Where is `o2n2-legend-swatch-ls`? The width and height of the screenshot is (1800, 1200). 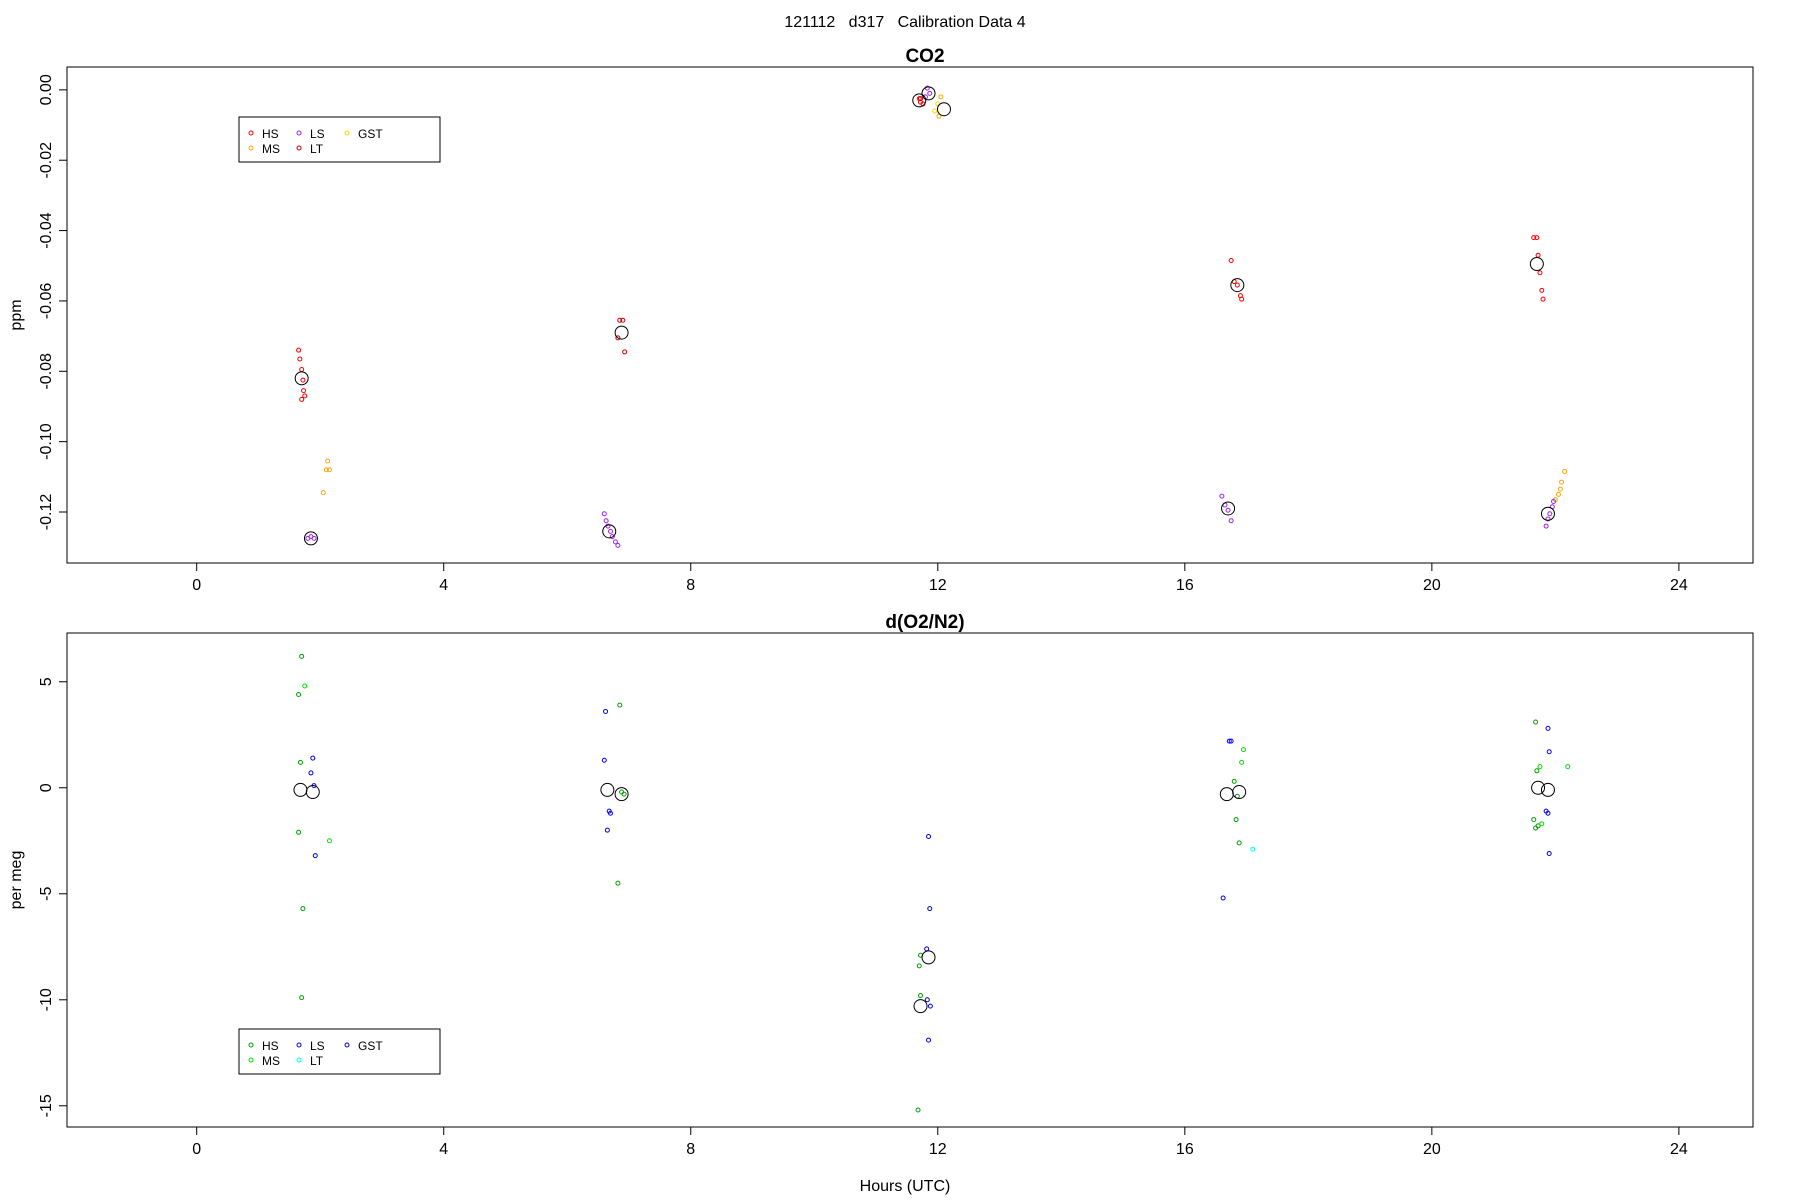
o2n2-legend-swatch-ls is located at coordinates (299, 1045).